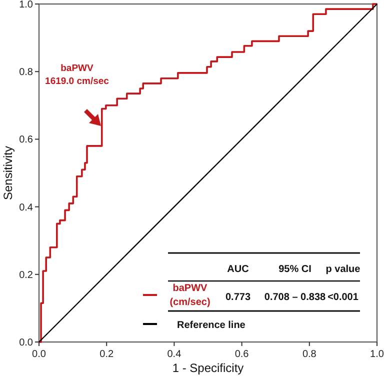  Describe the element at coordinates (343, 269) in the screenshot. I see `annotation: p value` at that location.